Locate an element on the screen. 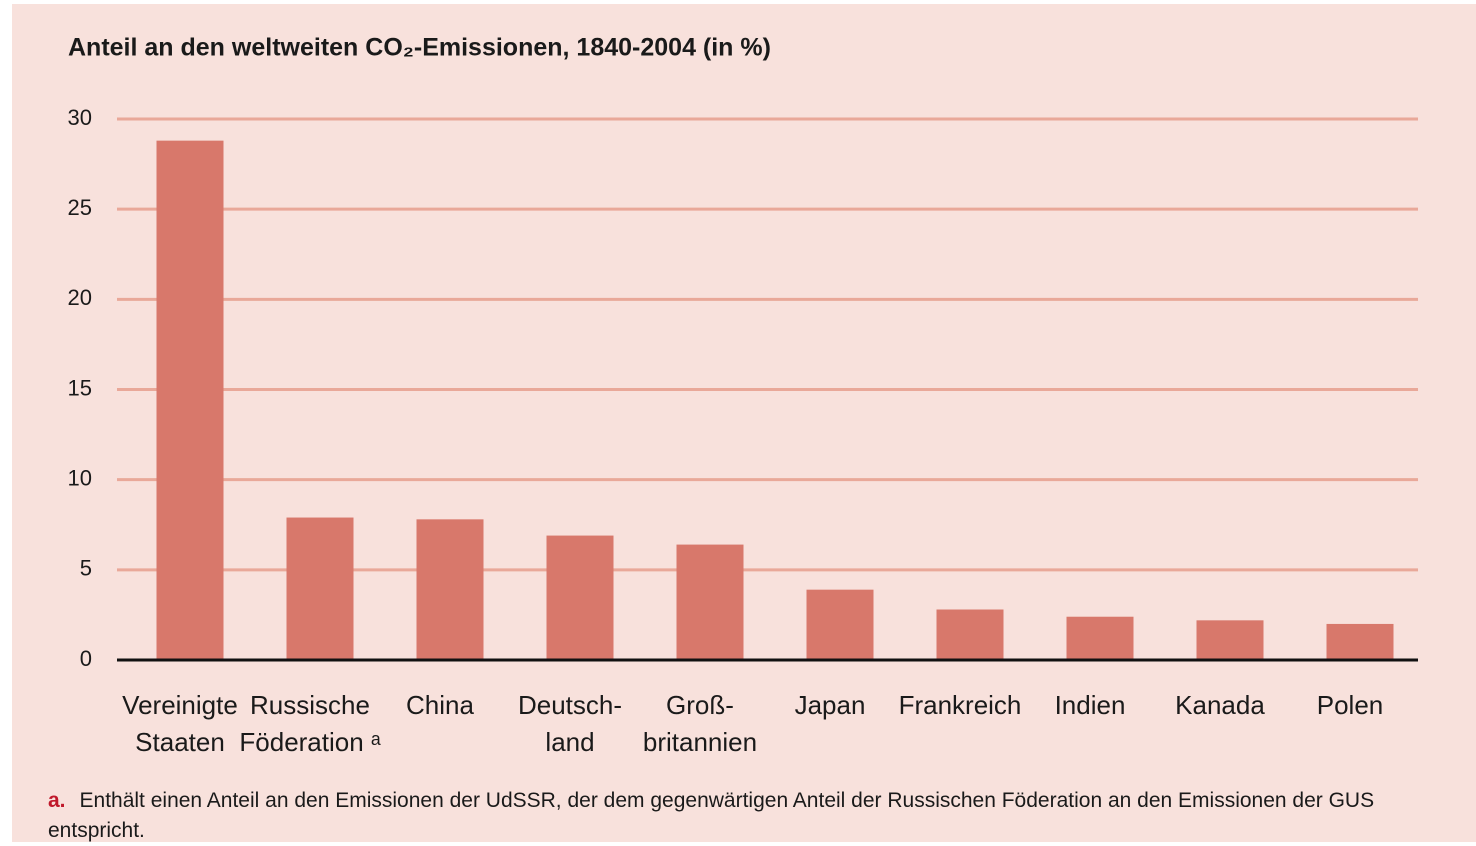 Image resolution: width=1476 pixels, height=846 pixels. x-tick-label: Russische is located at coordinates (310, 705).